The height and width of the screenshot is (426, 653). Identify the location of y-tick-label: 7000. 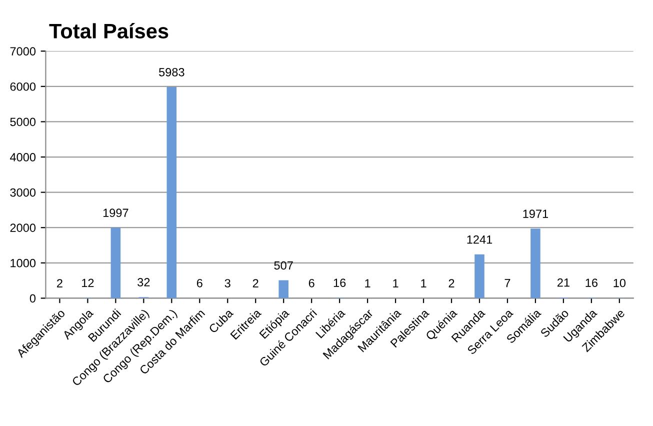
(23, 51).